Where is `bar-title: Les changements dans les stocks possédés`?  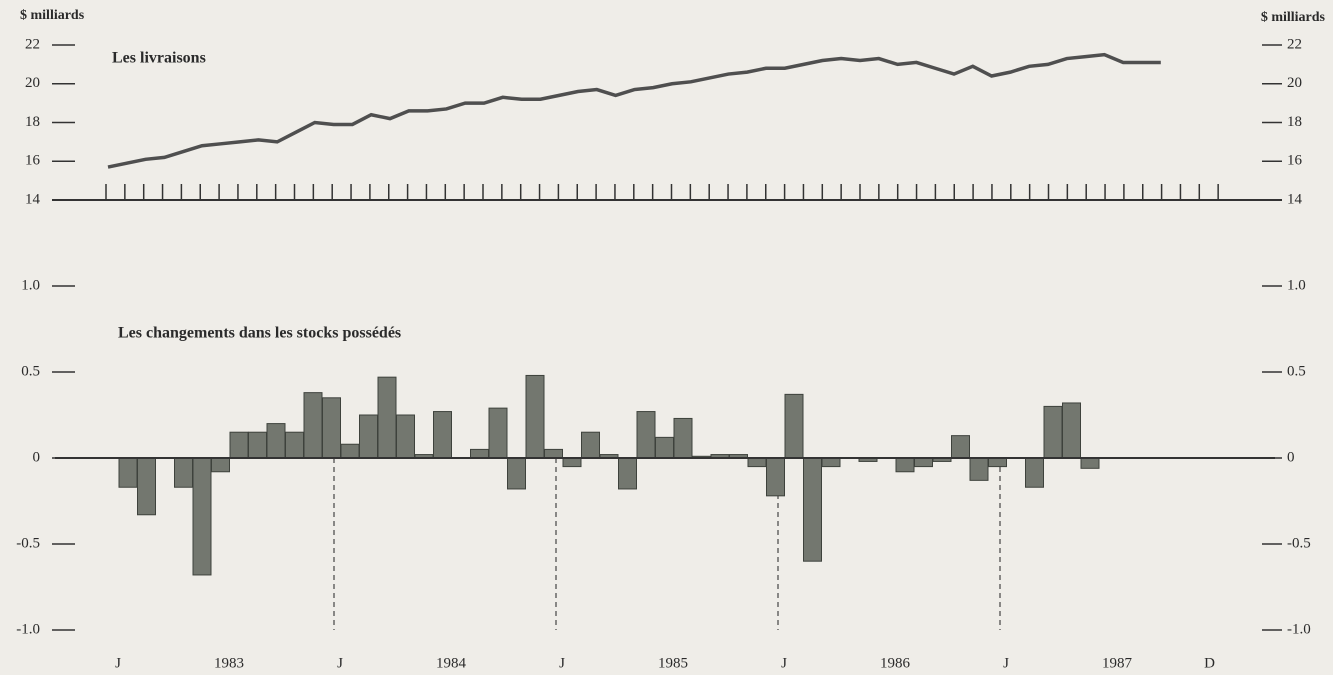
bar-title: Les changements dans les stocks possédés is located at coordinates (259, 333).